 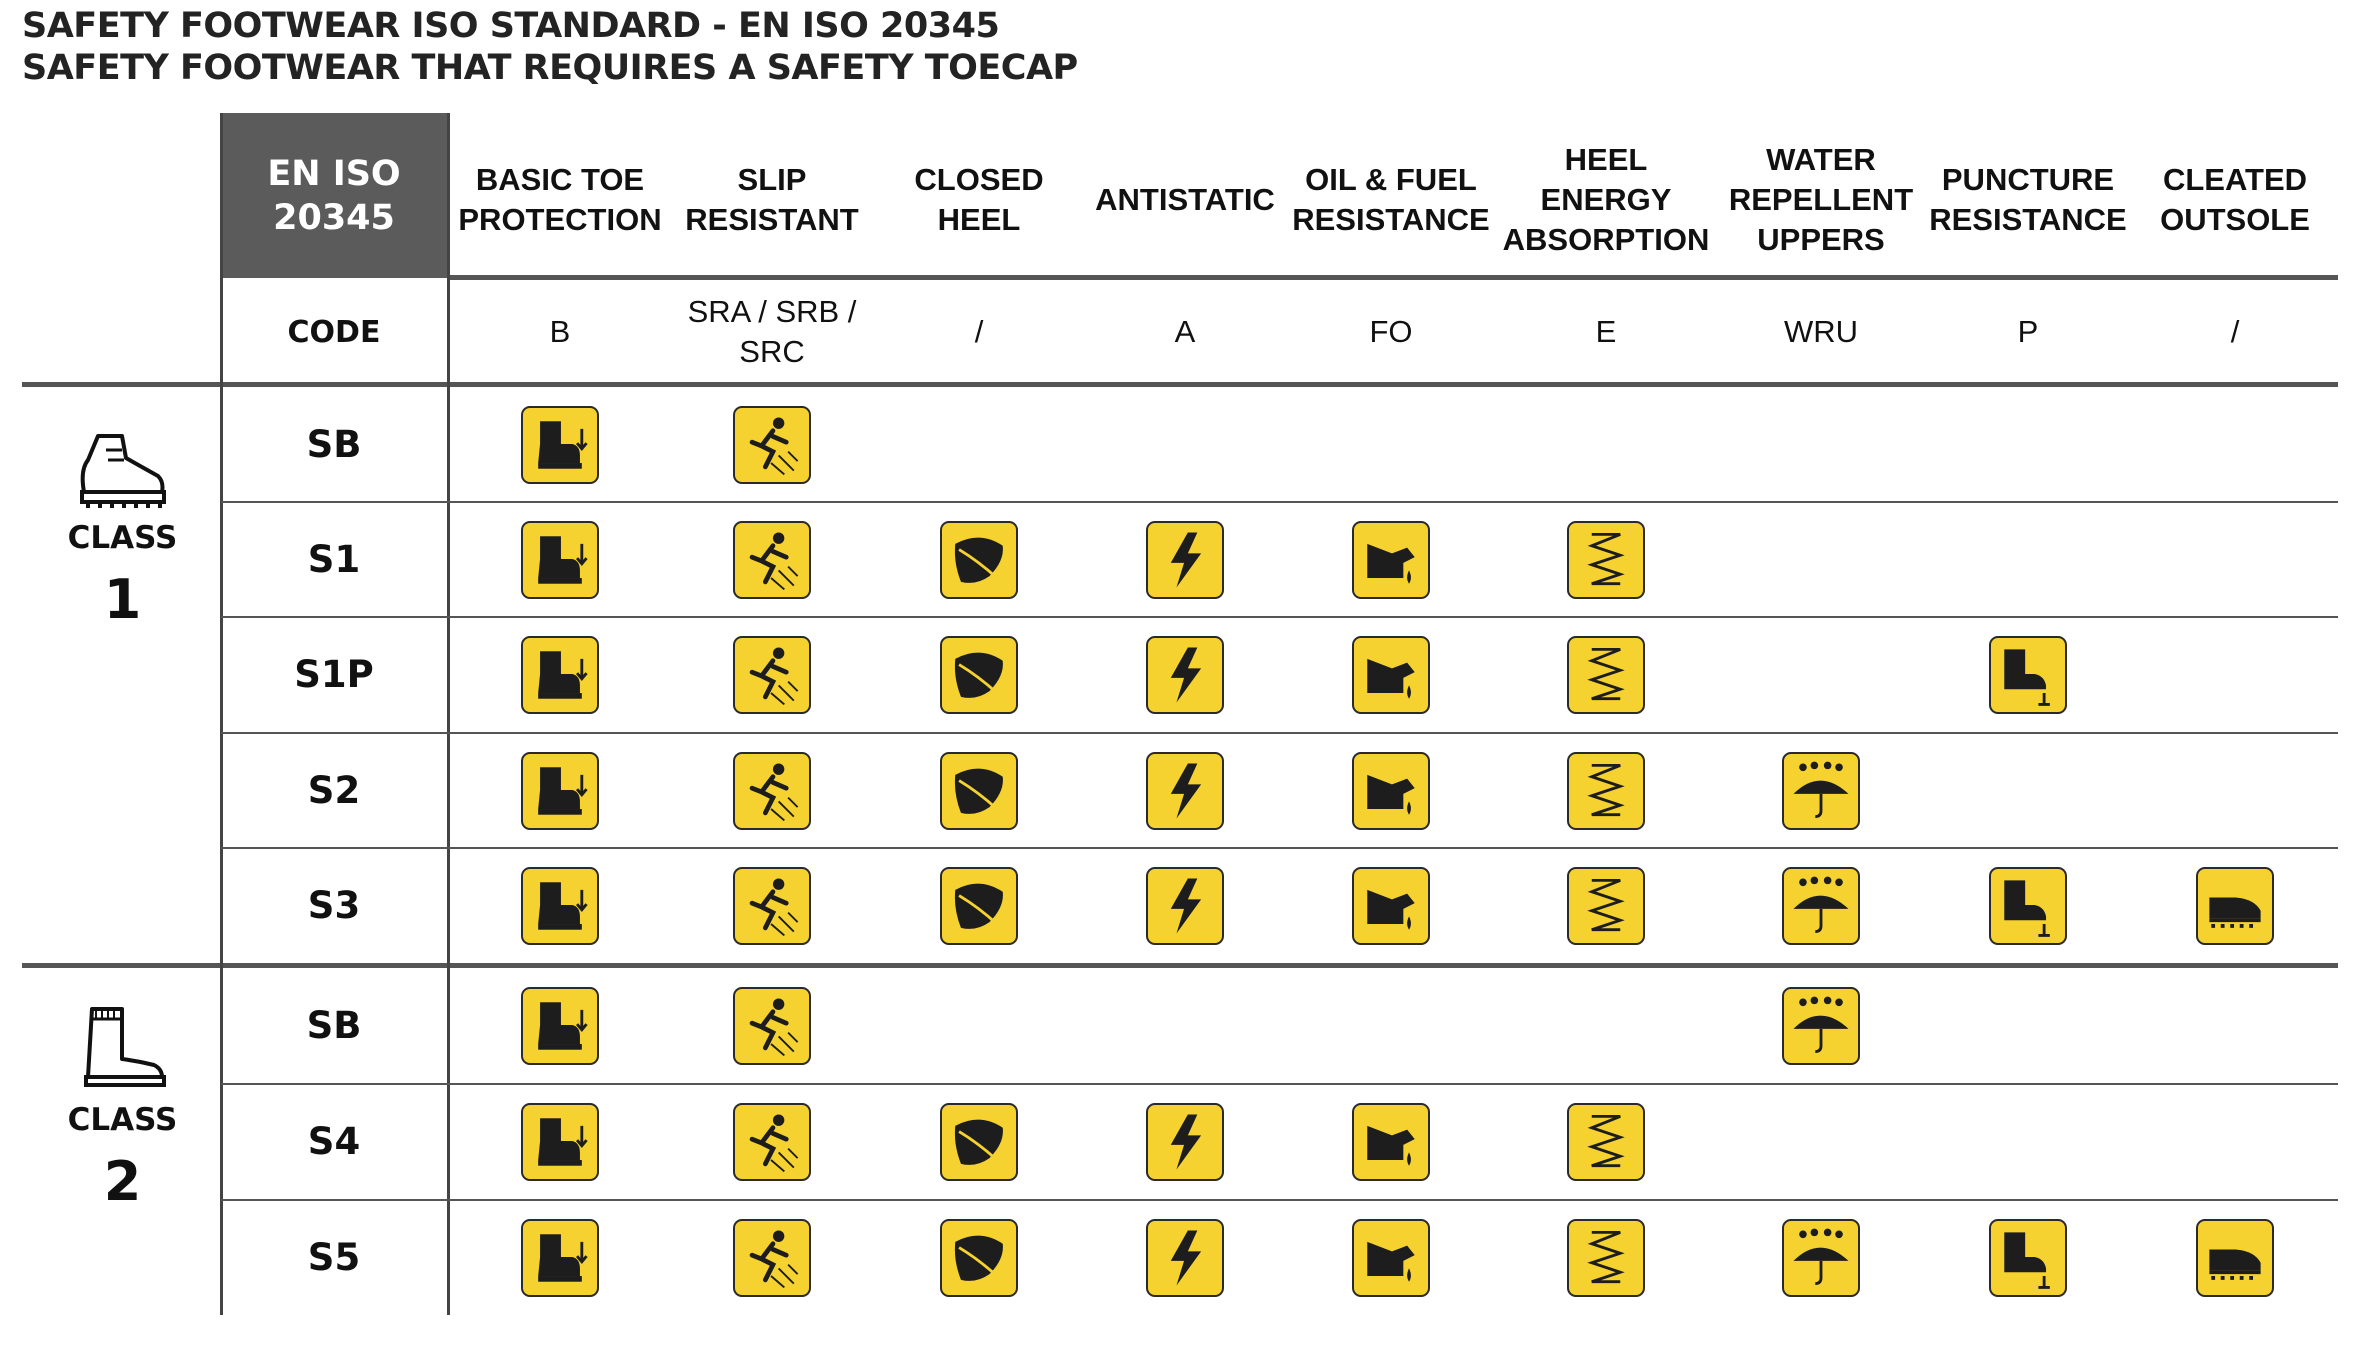 What do you see at coordinates (1180, 384) in the screenshot?
I see `code-rule` at bounding box center [1180, 384].